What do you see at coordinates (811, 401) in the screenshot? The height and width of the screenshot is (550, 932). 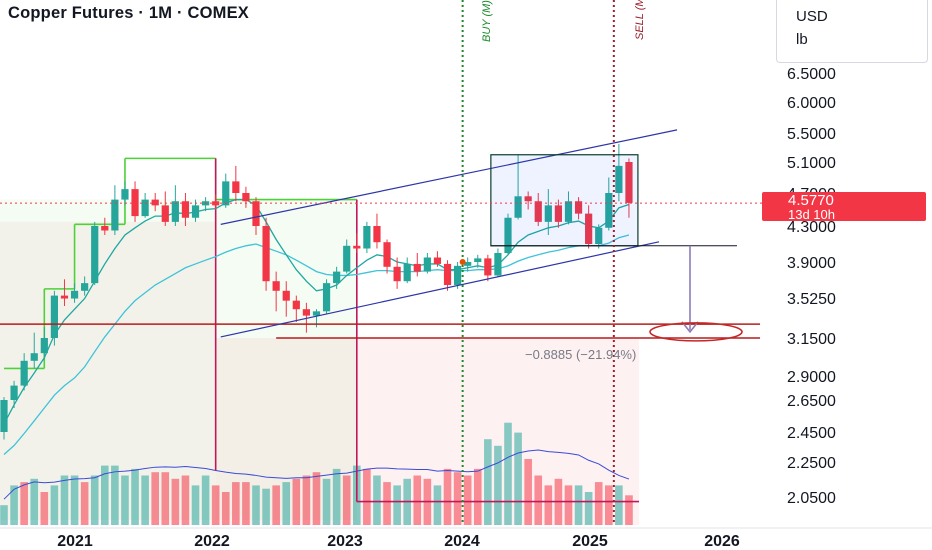 I see `price-tick-label: 2.6500` at bounding box center [811, 401].